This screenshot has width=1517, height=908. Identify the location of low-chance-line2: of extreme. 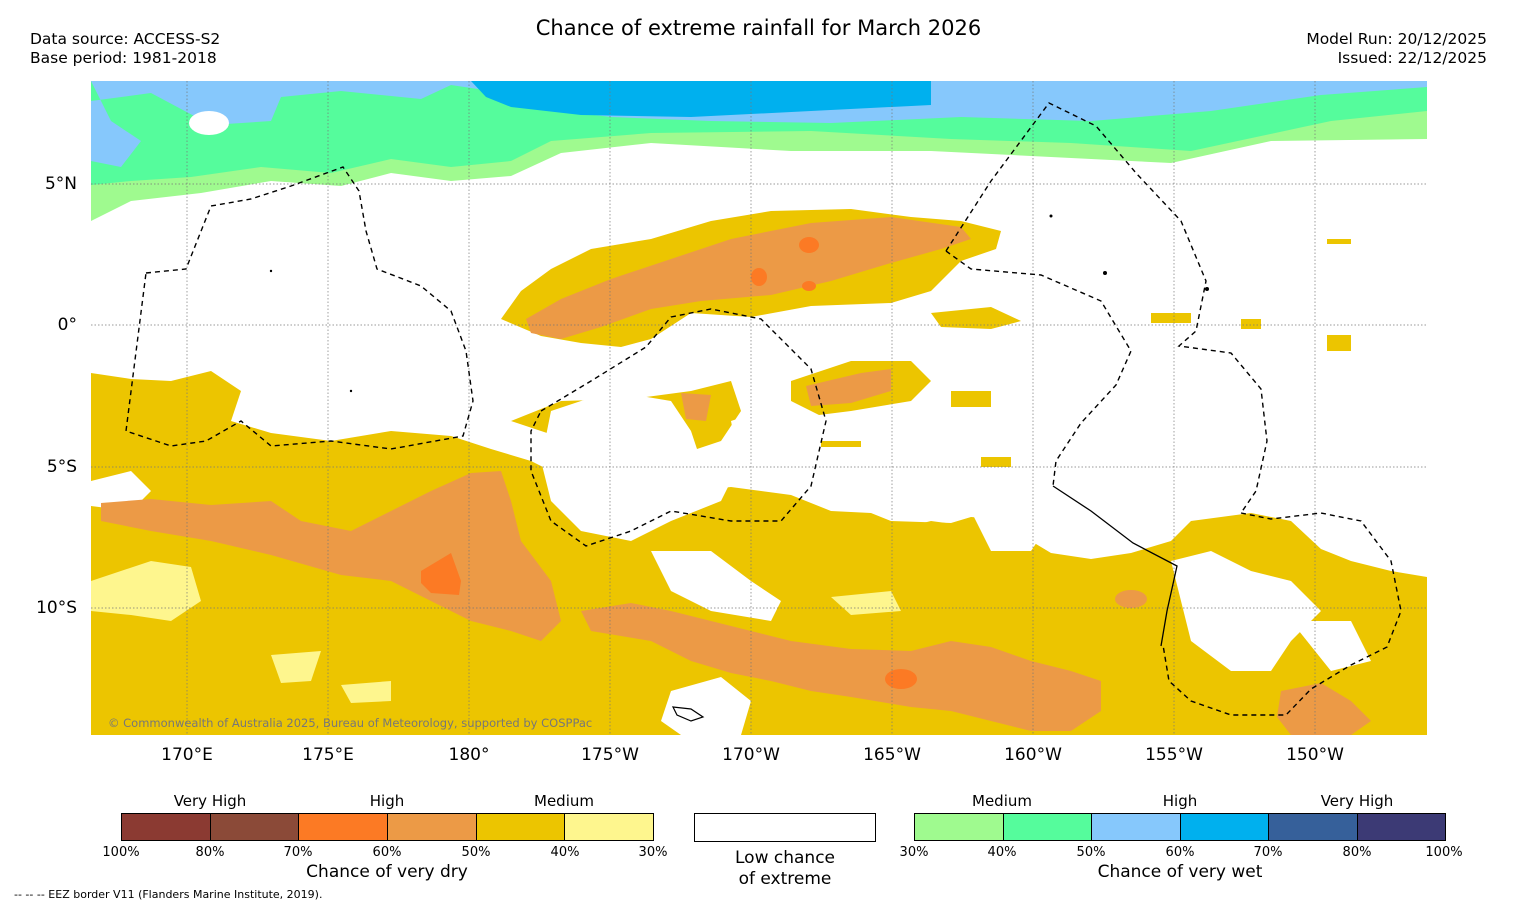
(785, 879).